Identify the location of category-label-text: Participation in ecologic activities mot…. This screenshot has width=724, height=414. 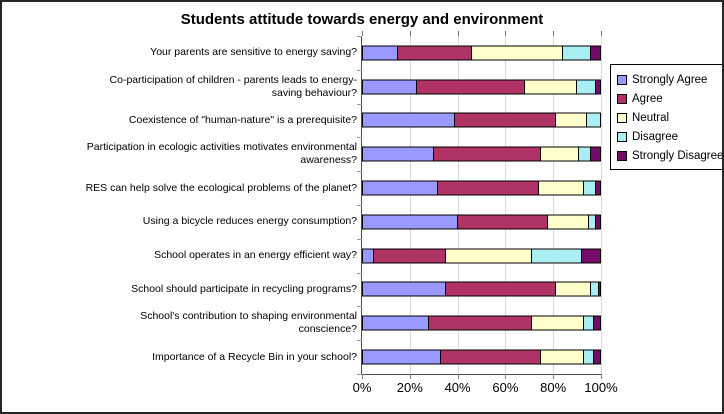
(221, 154).